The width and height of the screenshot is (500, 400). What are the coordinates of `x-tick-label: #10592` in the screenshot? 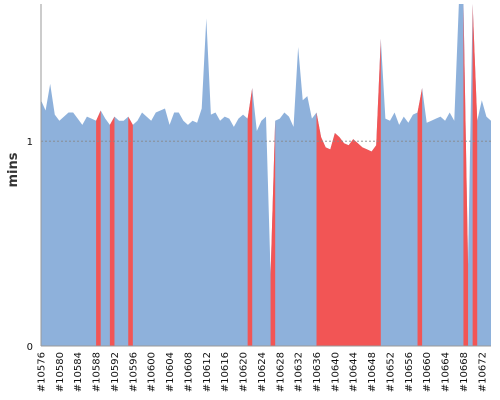 It's located at (115, 372).